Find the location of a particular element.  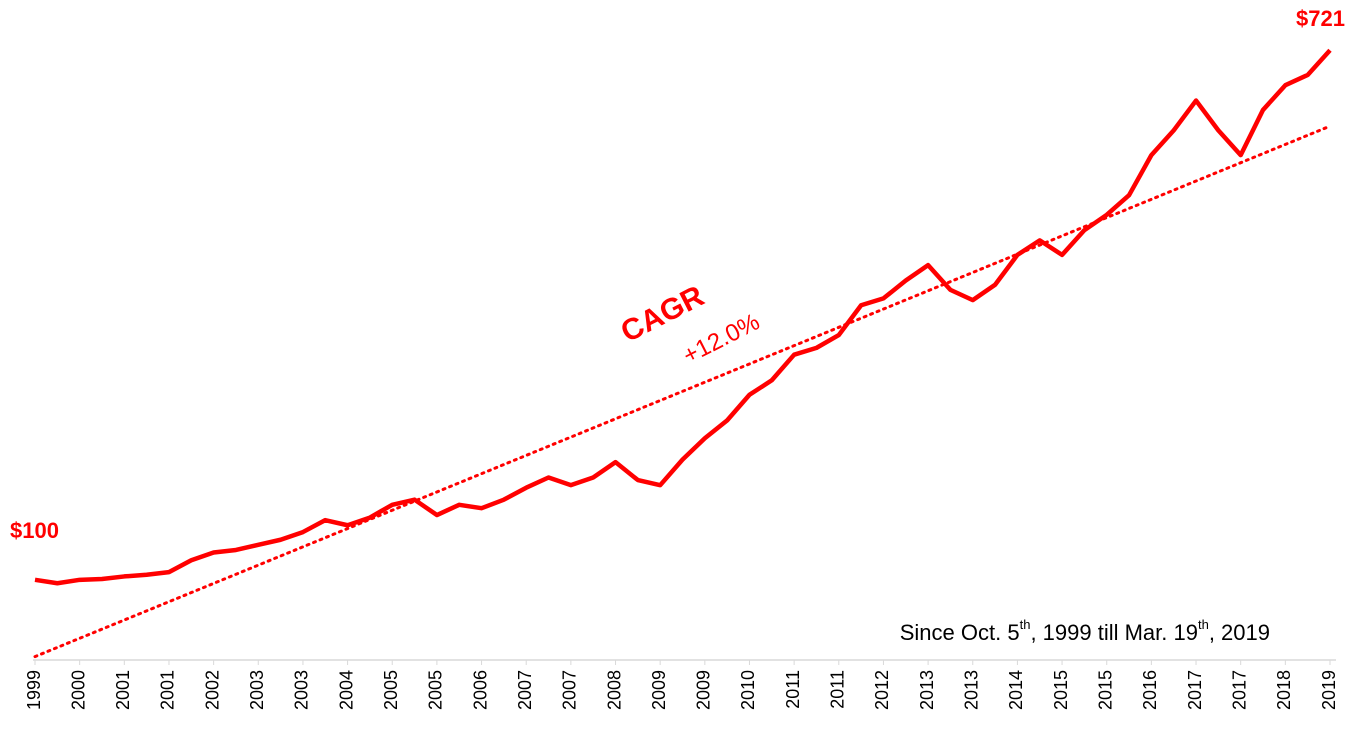

x-tick-label: 2018 is located at coordinates (1284, 690).